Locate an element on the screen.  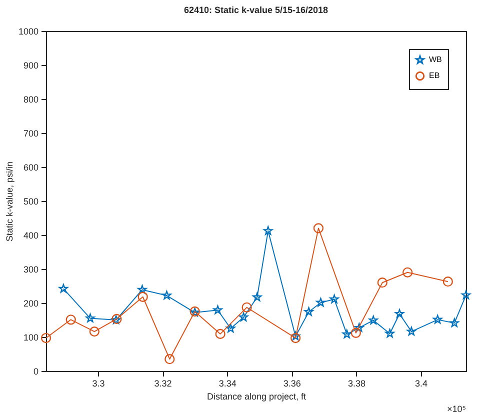
text: ×10⁵ is located at coordinates (456, 409).